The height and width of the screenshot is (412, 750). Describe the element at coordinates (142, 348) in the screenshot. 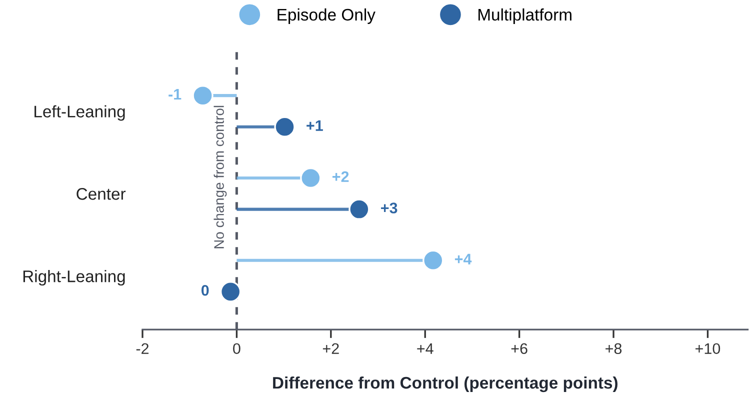

I see `x-tick-label: -2` at that location.